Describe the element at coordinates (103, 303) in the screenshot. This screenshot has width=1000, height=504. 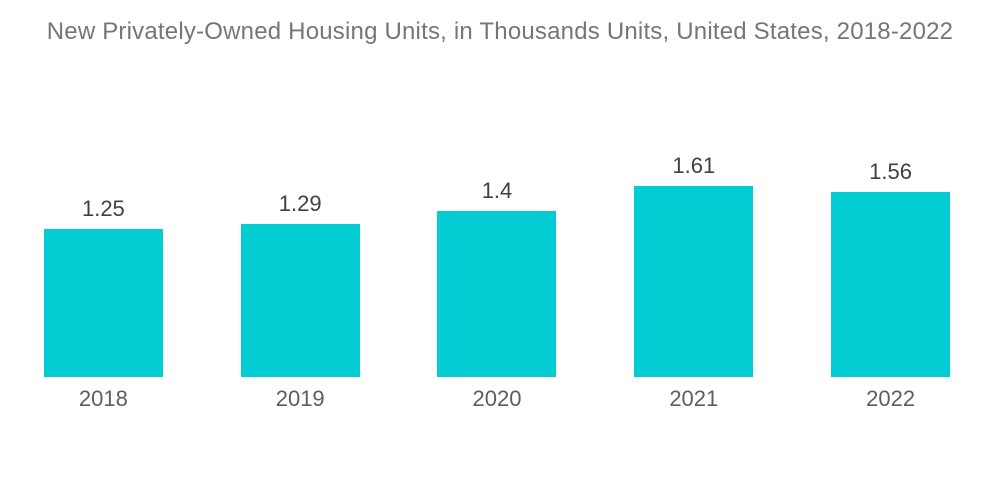
I see `bar-2018` at that location.